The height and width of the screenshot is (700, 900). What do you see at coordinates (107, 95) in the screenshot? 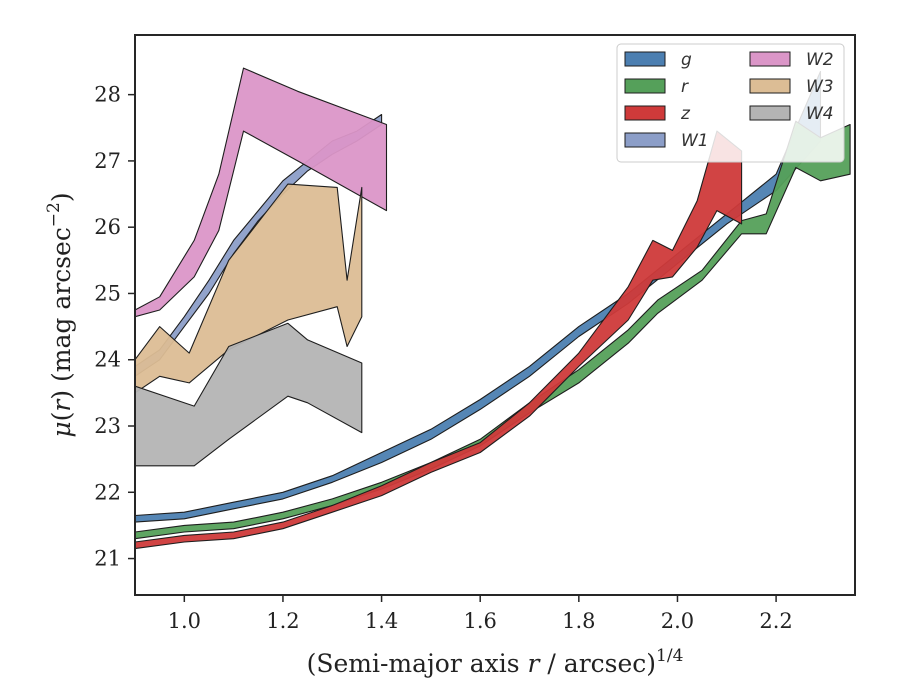
I see `y-tick-label: 28` at bounding box center [107, 95].